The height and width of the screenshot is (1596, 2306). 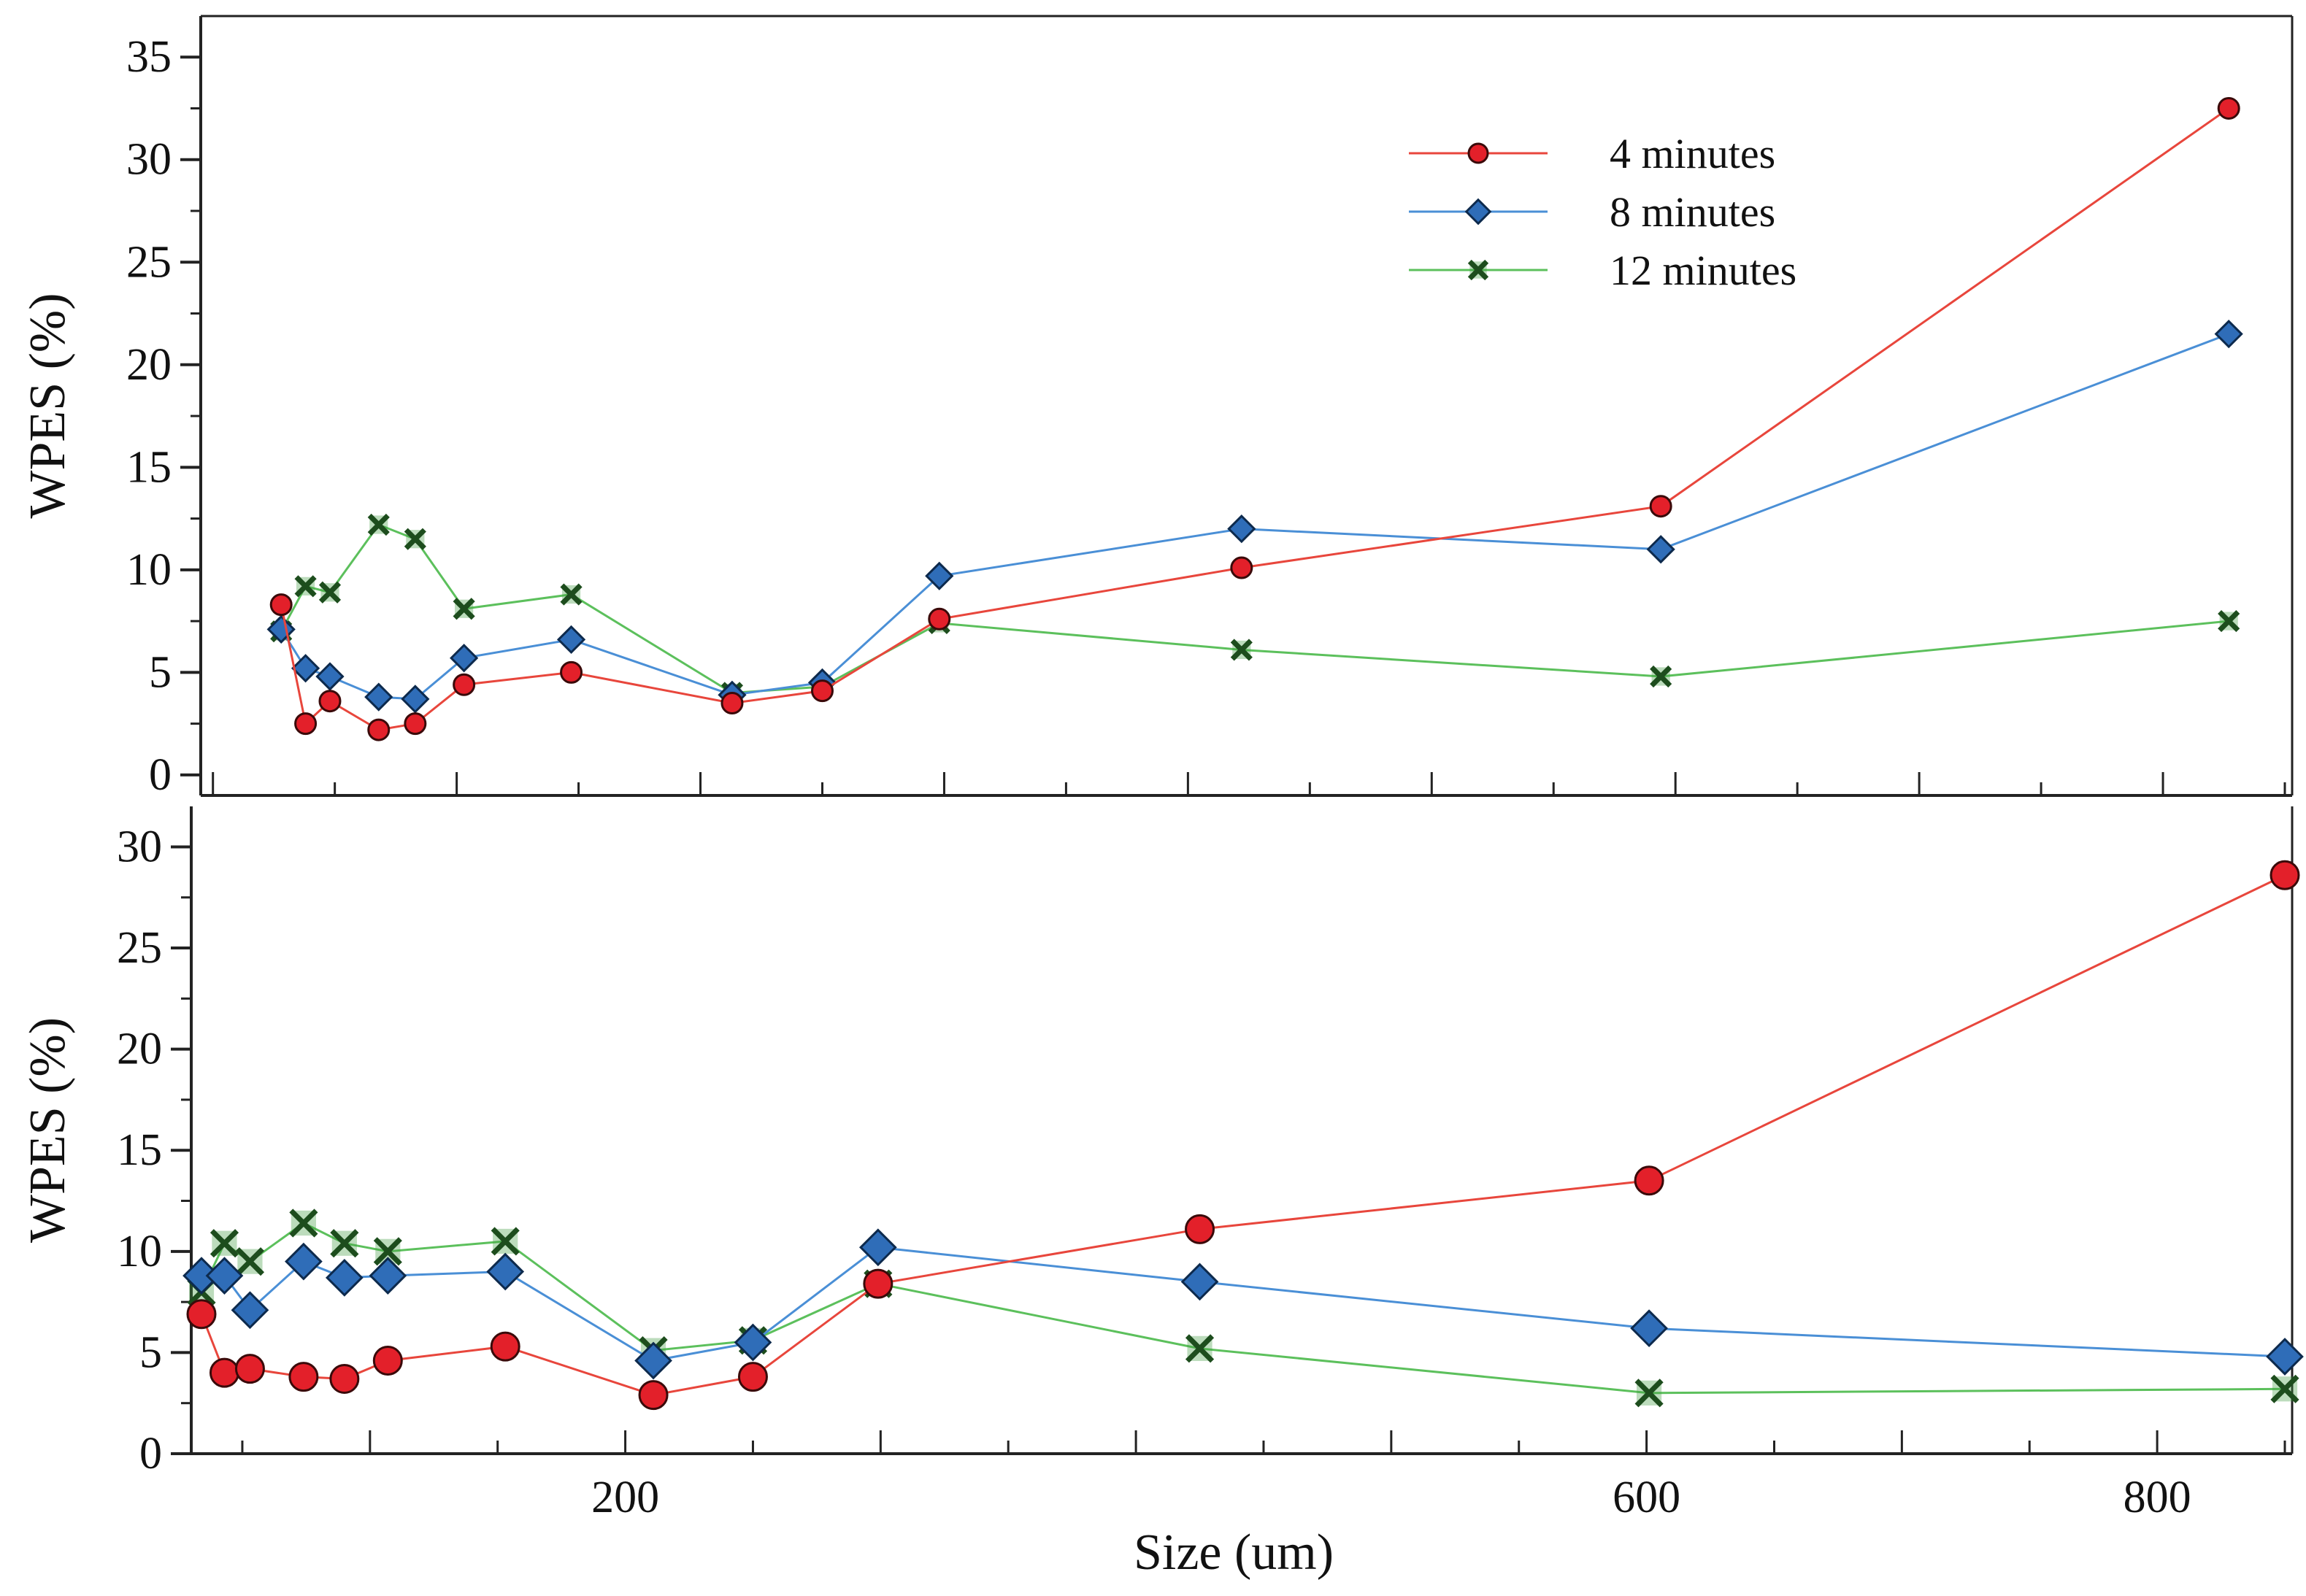 I want to click on legend-item-blue: 8 minutes, so click(x=1592, y=212).